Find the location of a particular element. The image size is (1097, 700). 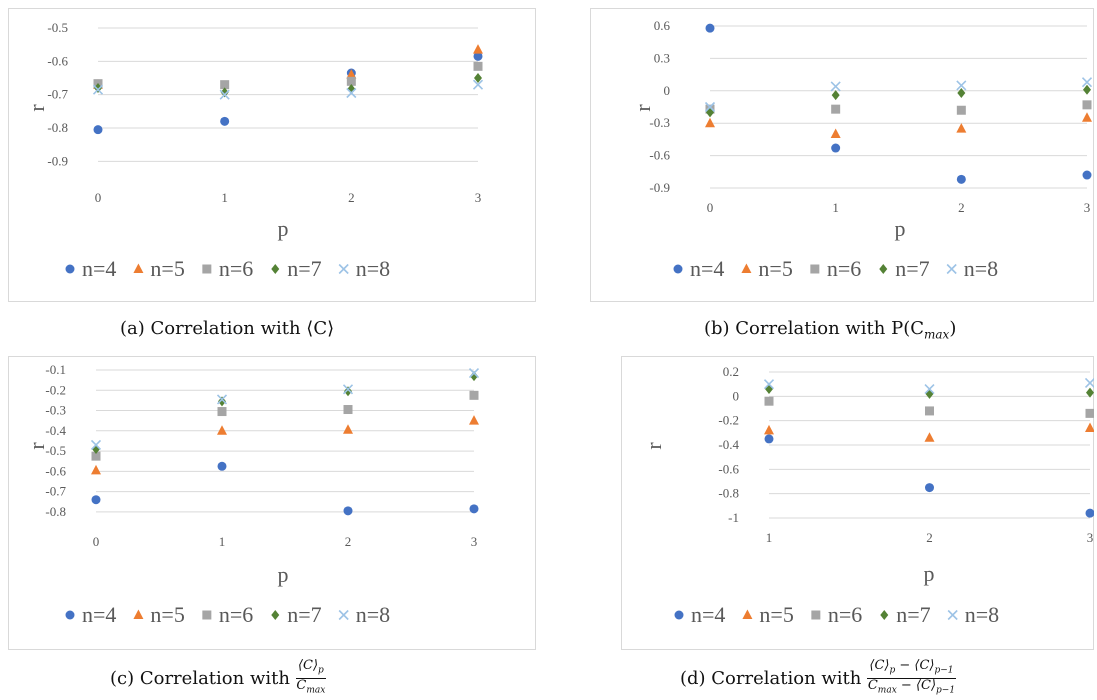

chart-c-point-n6 is located at coordinates (348, 410).